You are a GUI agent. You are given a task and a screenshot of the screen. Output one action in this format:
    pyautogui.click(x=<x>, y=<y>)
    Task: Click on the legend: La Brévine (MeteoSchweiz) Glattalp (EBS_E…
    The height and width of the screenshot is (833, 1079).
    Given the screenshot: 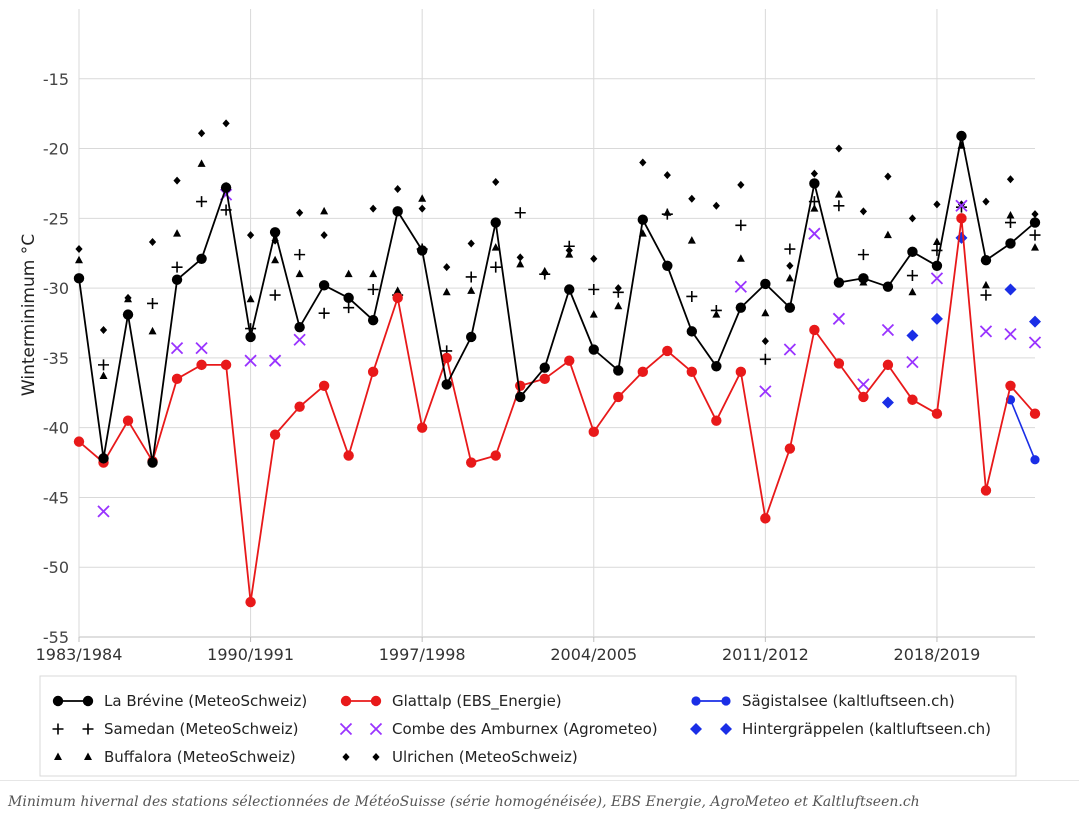 What is the action you would take?
    pyautogui.click(x=528, y=726)
    